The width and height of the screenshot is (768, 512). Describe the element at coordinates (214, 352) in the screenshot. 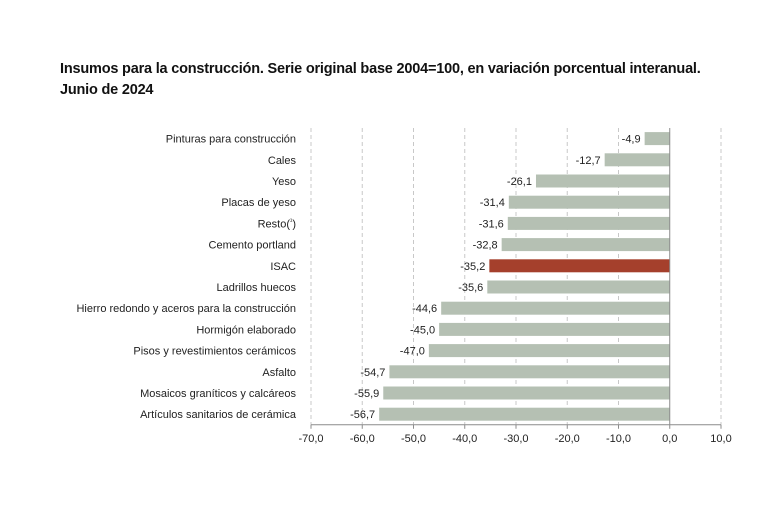

I see `category-label: Pisos y revestimientos cerámicos` at that location.